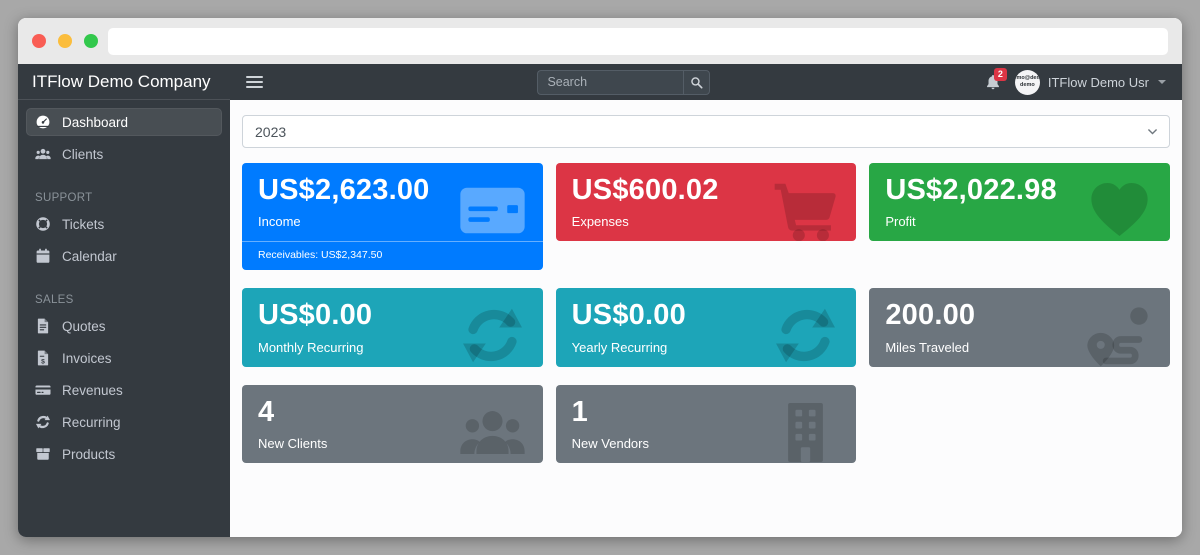 The image size is (1200, 555). Describe the element at coordinates (124, 326) in the screenshot. I see `sidebar-item-quotes: Quotes` at that location.